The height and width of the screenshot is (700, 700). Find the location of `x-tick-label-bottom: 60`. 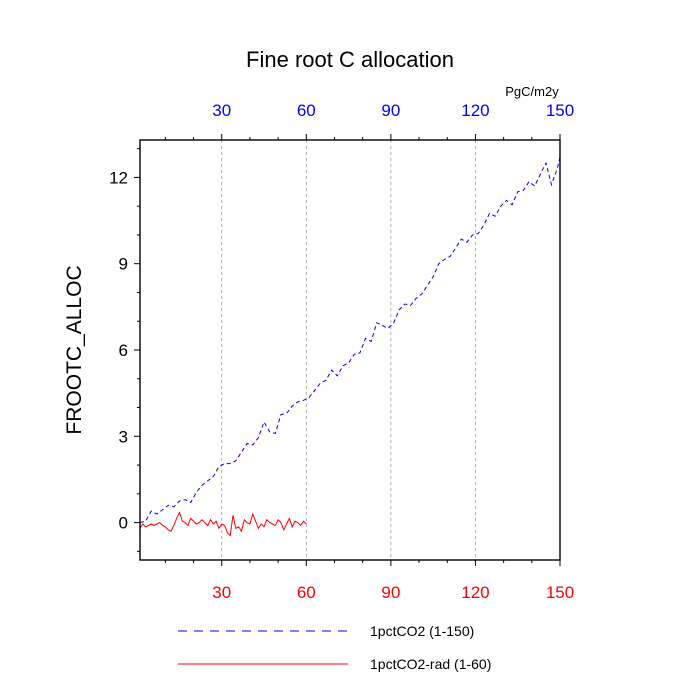

x-tick-label-bottom: 60 is located at coordinates (306, 592).